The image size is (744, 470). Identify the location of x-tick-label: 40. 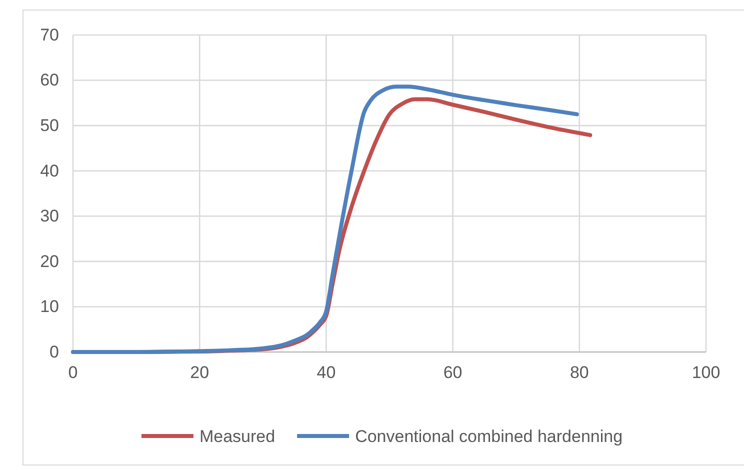
(326, 372).